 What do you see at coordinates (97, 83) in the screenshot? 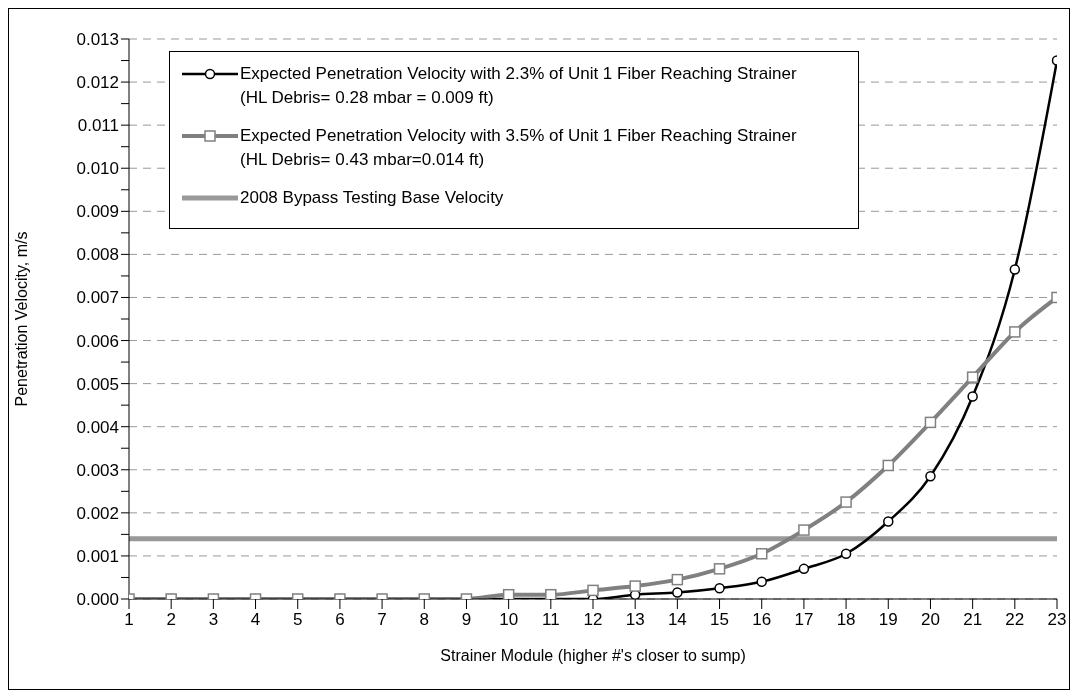
I see `y-tick-label: 0.012` at bounding box center [97, 83].